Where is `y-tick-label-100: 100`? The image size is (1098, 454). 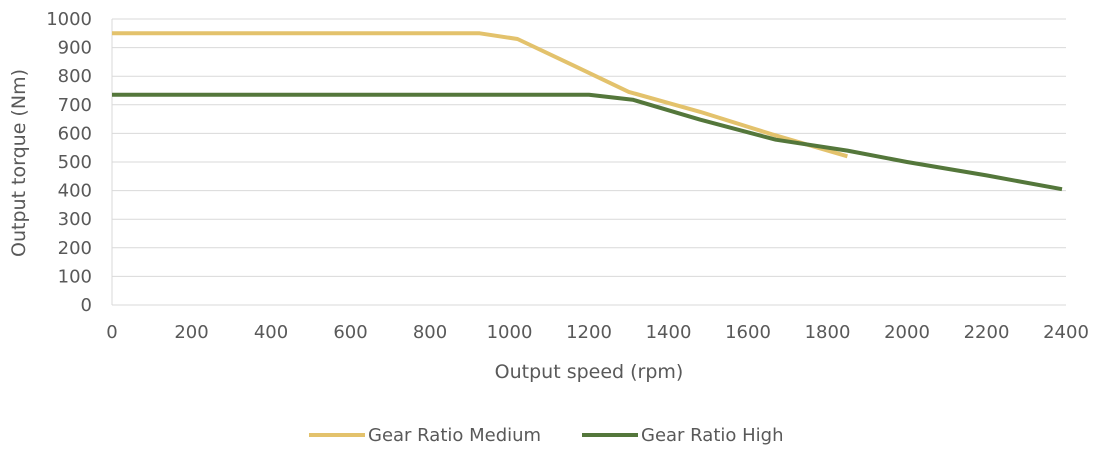 y-tick-label-100: 100 is located at coordinates (75, 276).